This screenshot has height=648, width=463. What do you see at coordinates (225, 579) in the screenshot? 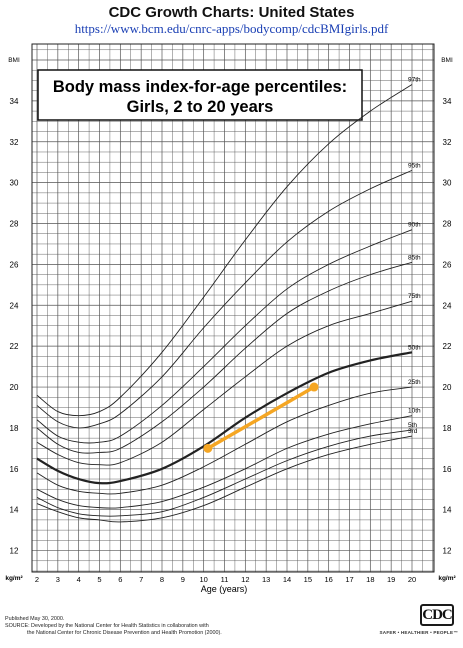
I see `x-axis-ticks: 2 3 4 5 6 7 8 9 10 11 12 13 14 15 16 17 18 19 20` at bounding box center [225, 579].